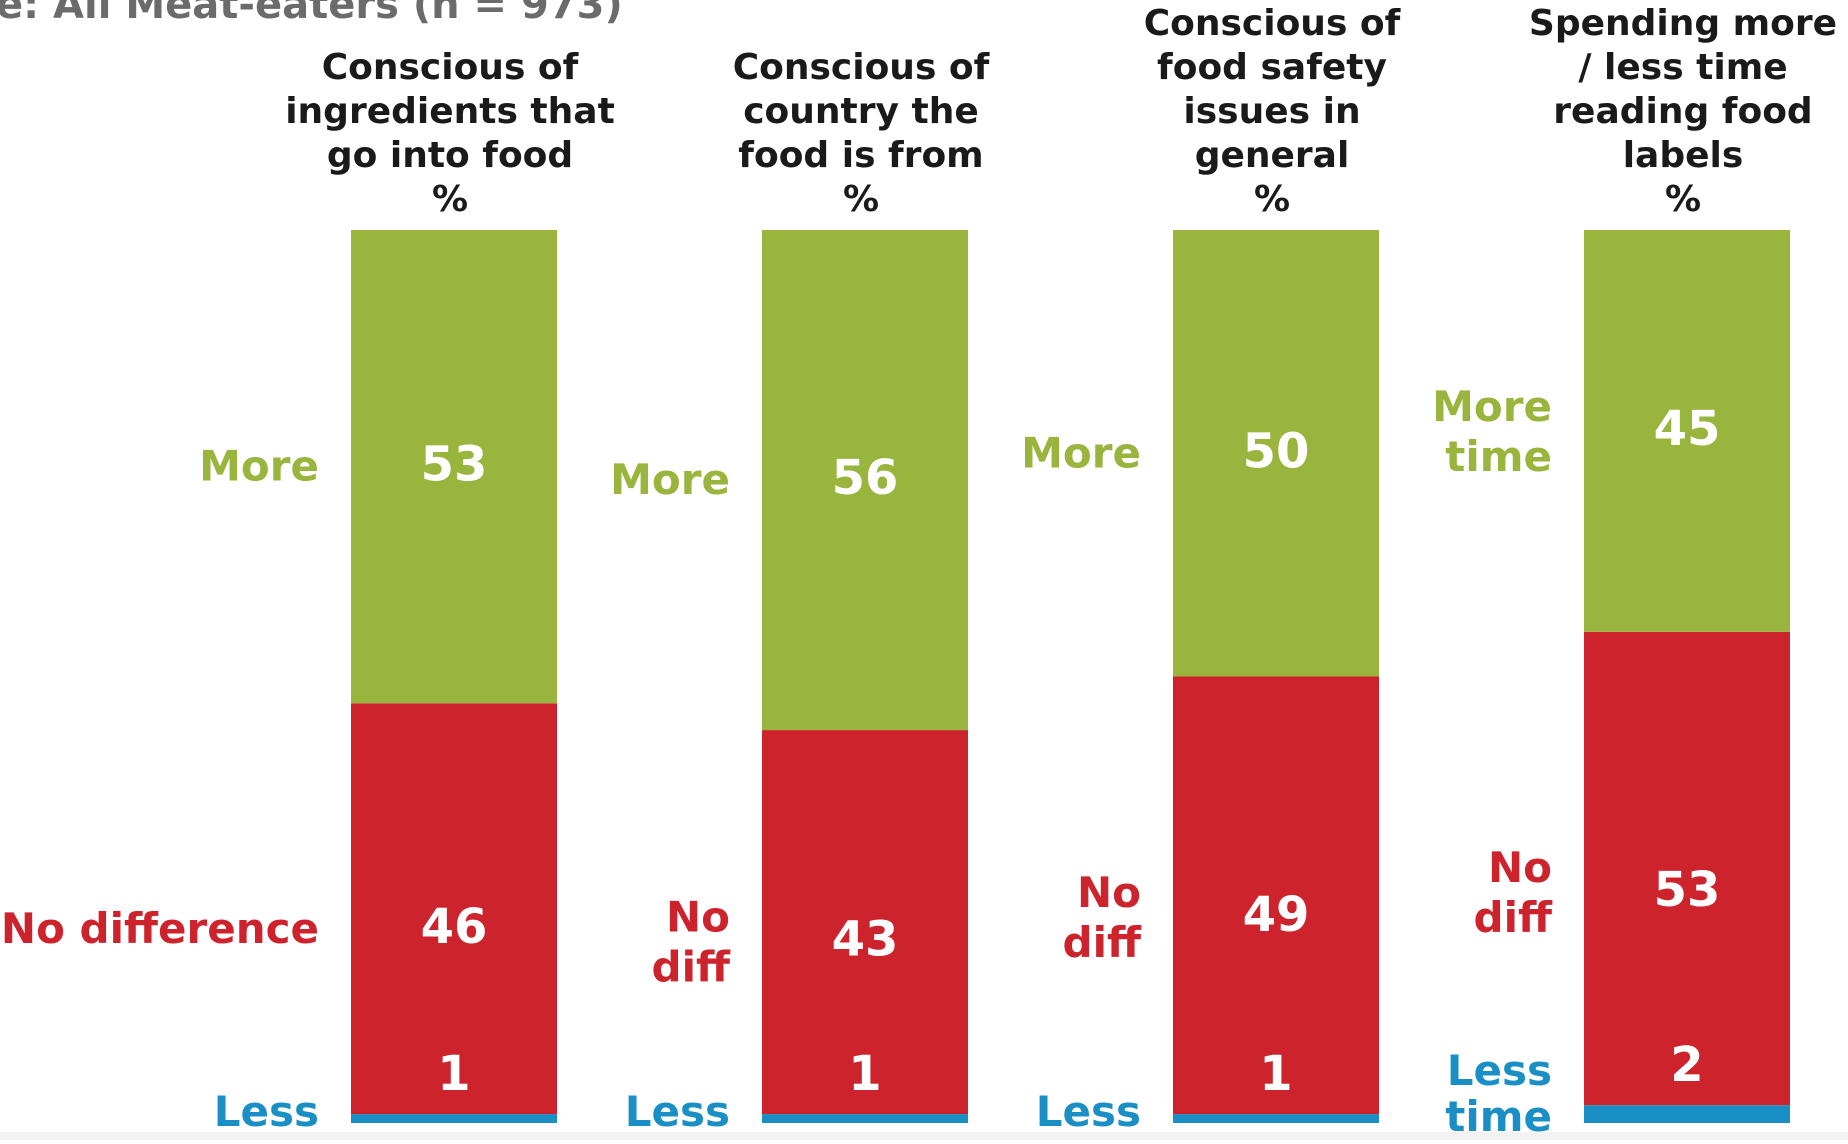  What do you see at coordinates (1686, 1065) in the screenshot?
I see `value-label-less: 2` at bounding box center [1686, 1065].